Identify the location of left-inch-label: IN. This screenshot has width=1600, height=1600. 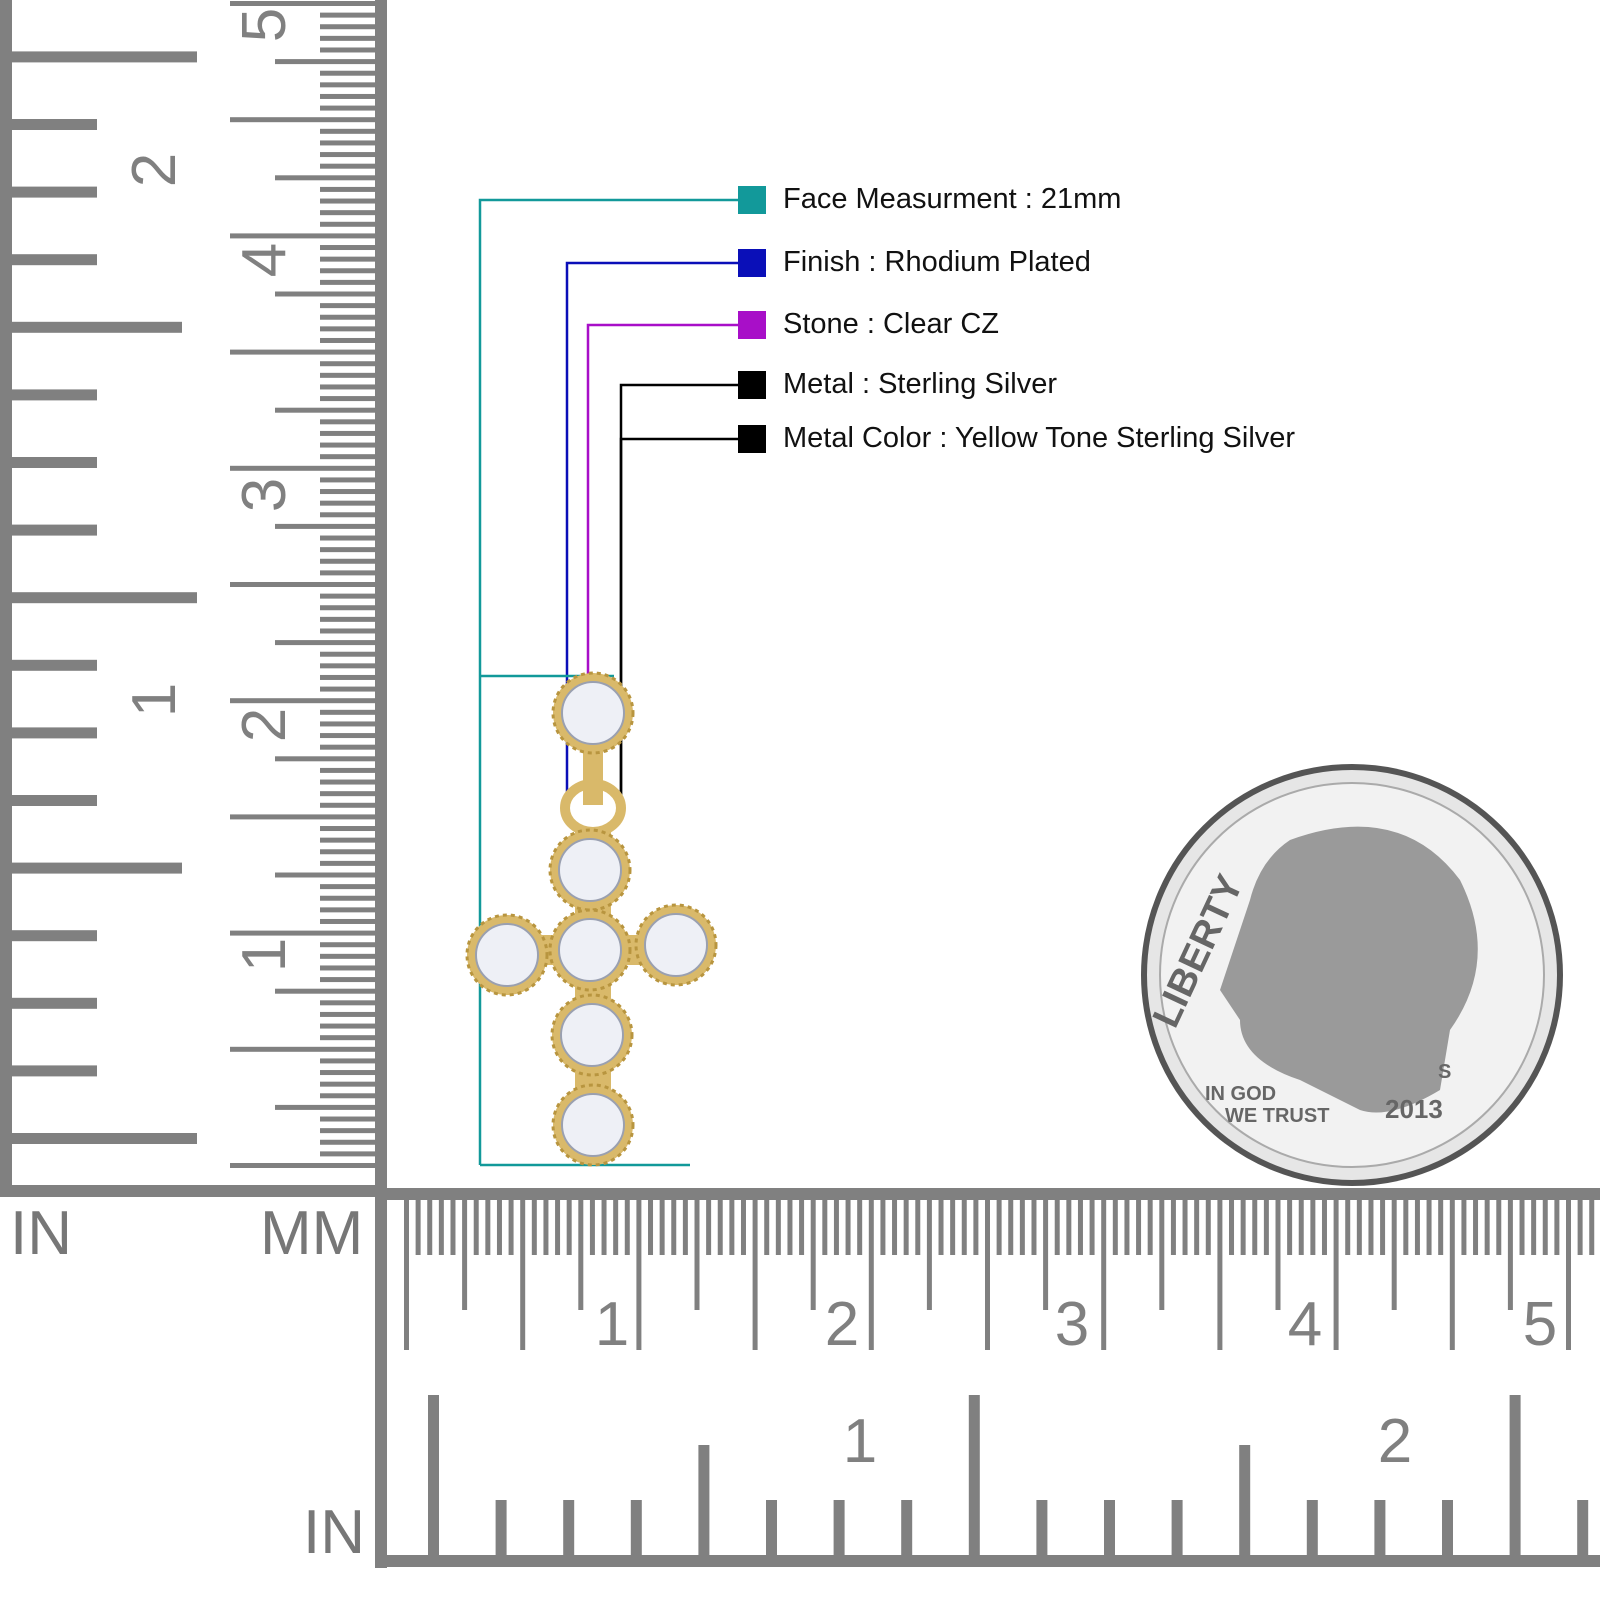
(41, 1233).